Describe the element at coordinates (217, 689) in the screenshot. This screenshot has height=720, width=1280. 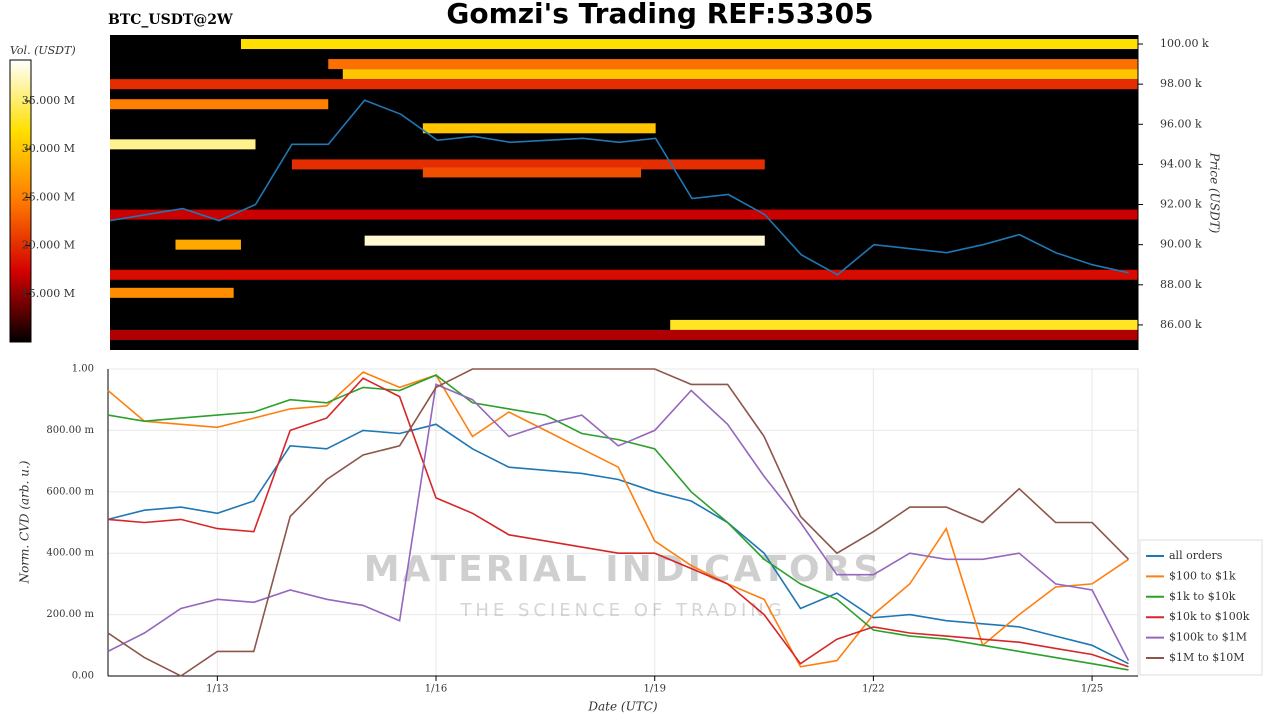
I see `x-tick-label: 1/13` at that location.